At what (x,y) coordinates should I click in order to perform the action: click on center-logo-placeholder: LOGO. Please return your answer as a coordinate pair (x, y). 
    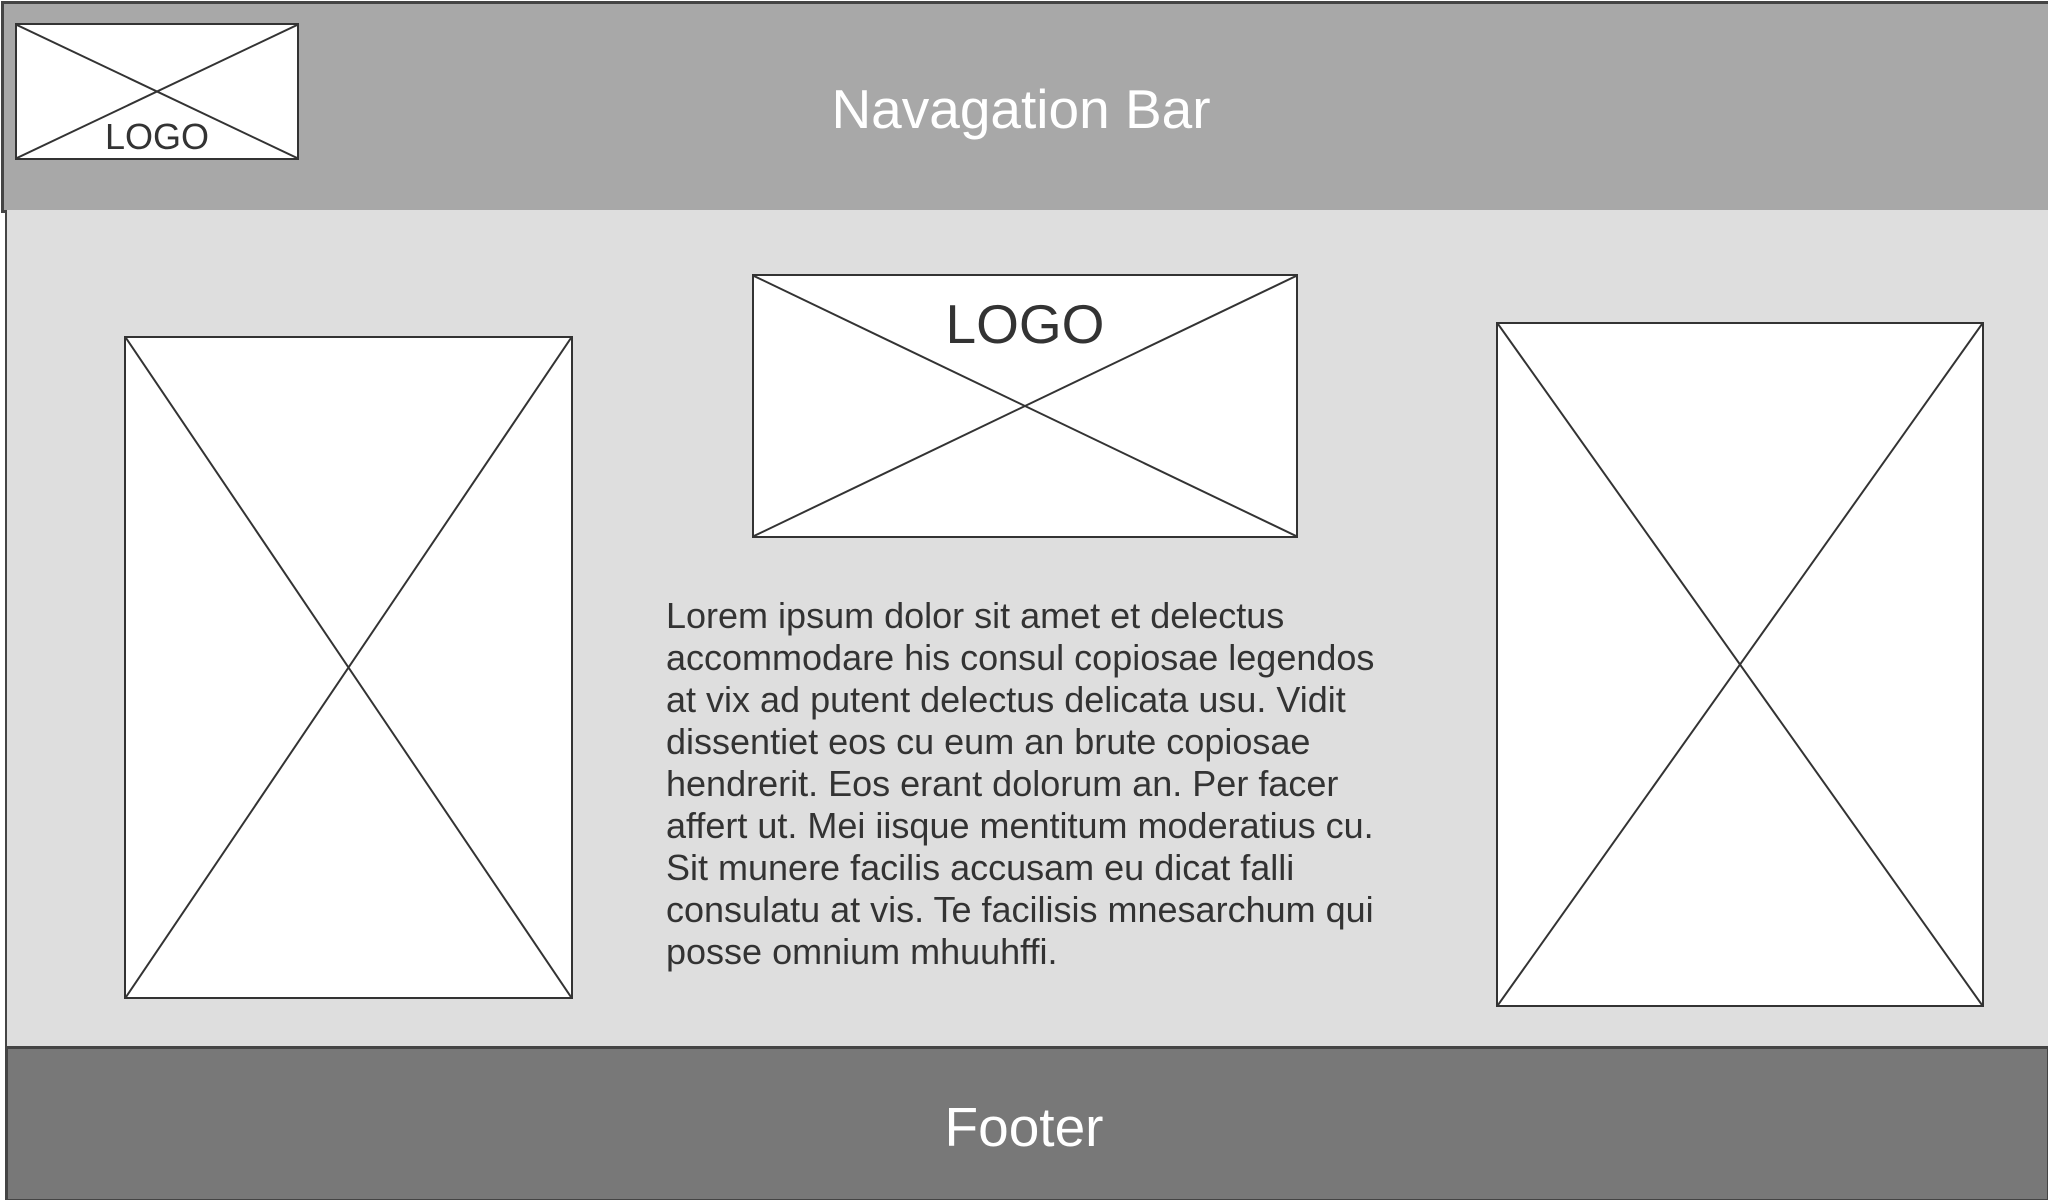
    Looking at the image, I should click on (1025, 406).